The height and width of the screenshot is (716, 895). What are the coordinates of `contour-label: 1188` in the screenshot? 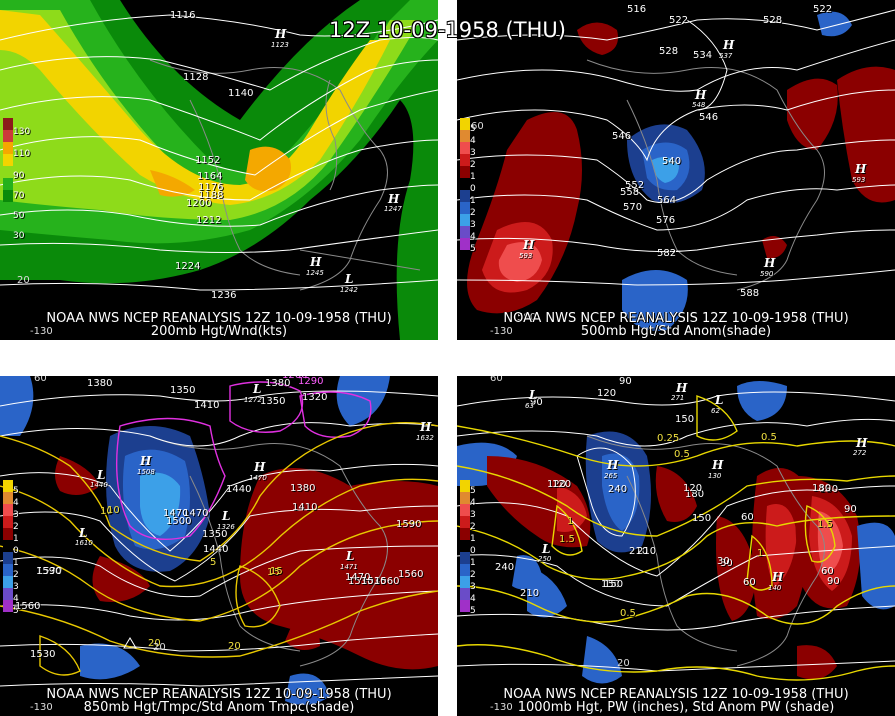 It's located at (211, 195).